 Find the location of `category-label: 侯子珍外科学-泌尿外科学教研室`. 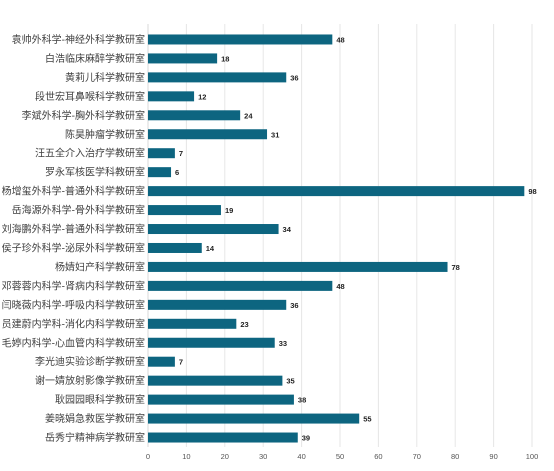

category-label: 侯子珍外科学-泌尿外科学教研室 is located at coordinates (73, 247).